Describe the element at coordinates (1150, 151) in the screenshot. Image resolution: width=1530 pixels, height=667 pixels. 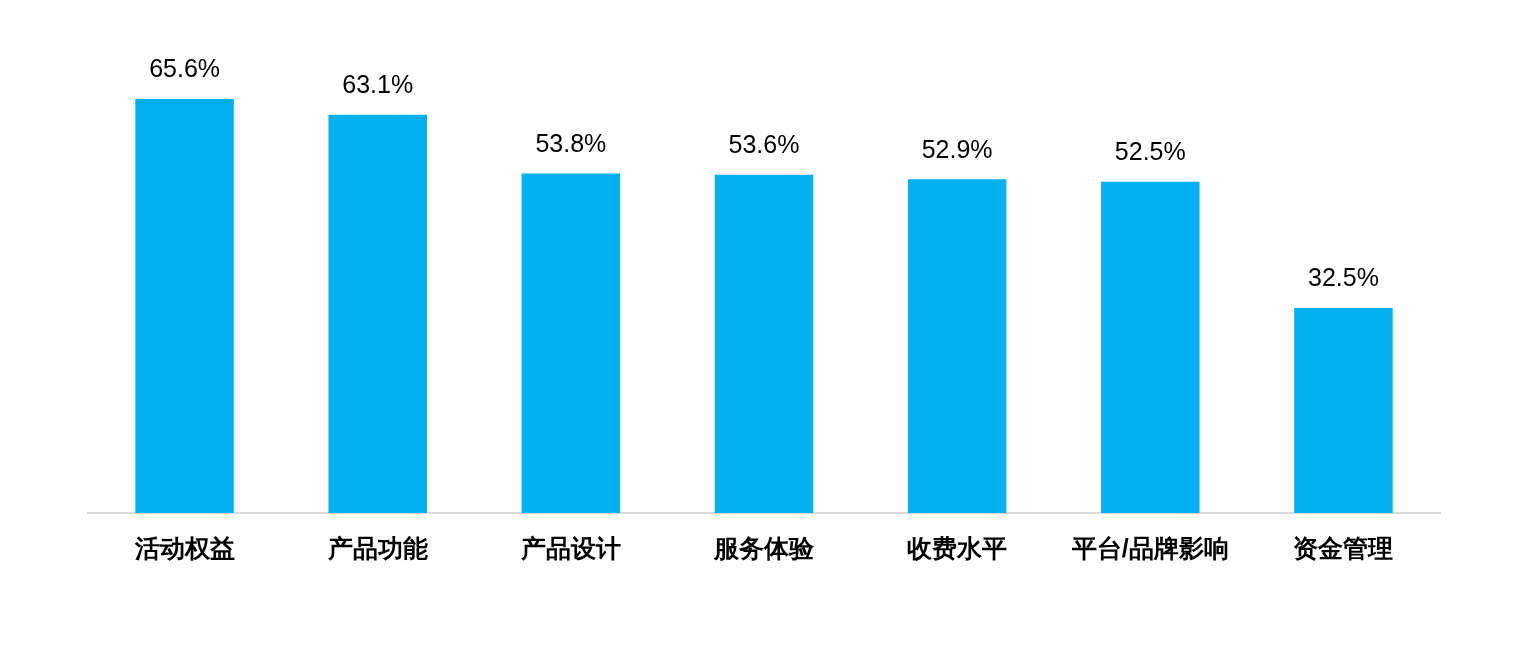
I see `data-label: 52.5%` at that location.